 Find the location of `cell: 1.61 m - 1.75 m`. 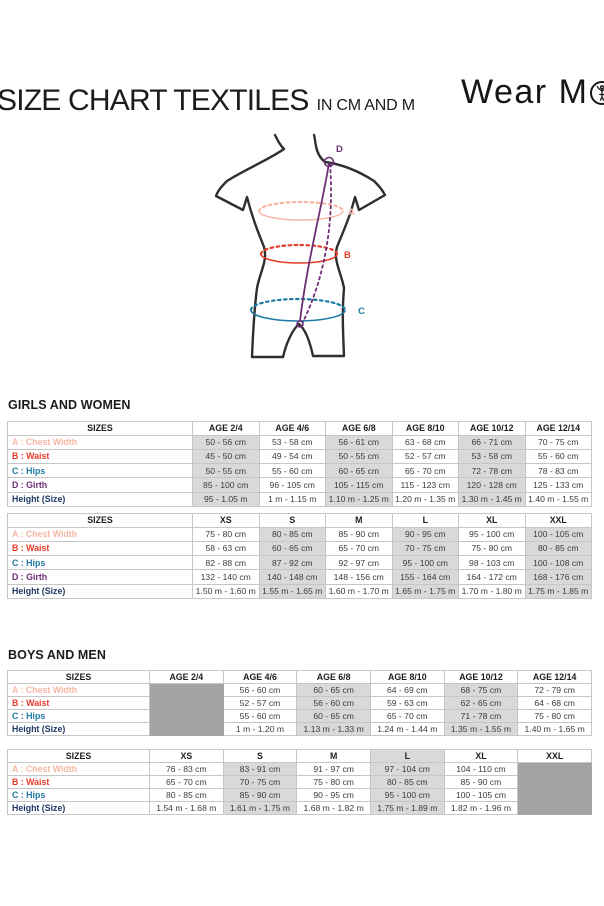

cell: 1.61 m - 1.75 m is located at coordinates (260, 808).